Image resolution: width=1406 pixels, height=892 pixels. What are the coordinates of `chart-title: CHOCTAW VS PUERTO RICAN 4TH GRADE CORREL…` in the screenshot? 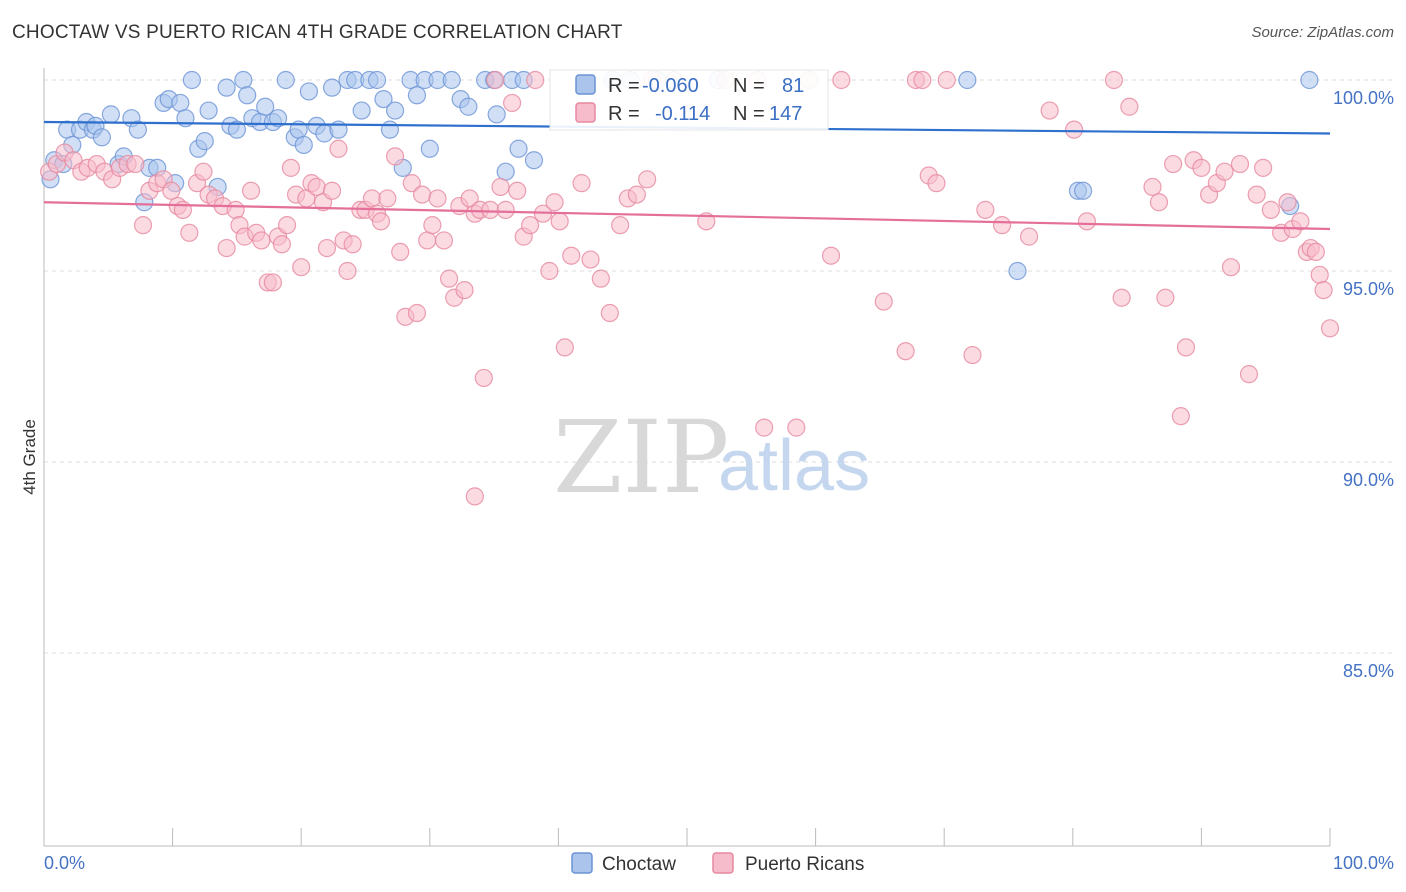 It's located at (317, 32).